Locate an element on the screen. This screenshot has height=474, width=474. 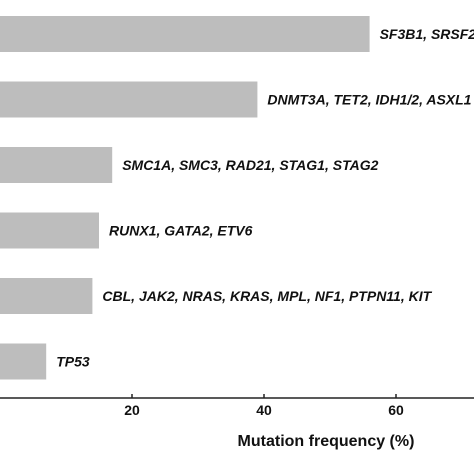
bar-label-2: SMC1A, SMC3, RAD21, STAG1, STAG2 is located at coordinates (250, 165).